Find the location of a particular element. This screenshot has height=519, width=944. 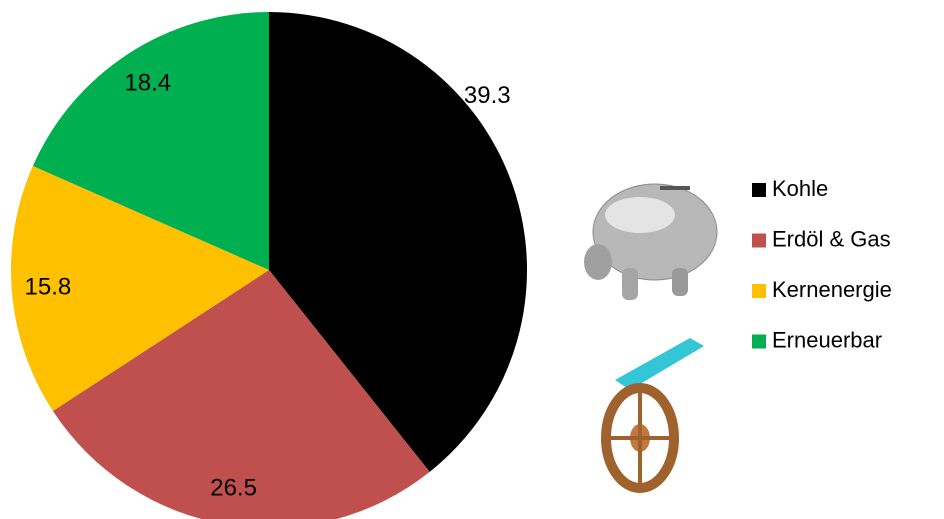

value-label: 39.3 is located at coordinates (487, 95).